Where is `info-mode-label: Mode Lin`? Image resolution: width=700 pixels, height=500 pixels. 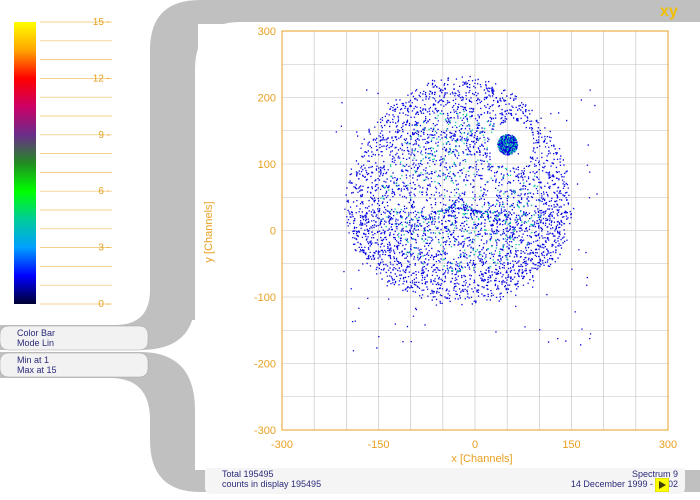
info-mode-label: Mode Lin is located at coordinates (36, 343).